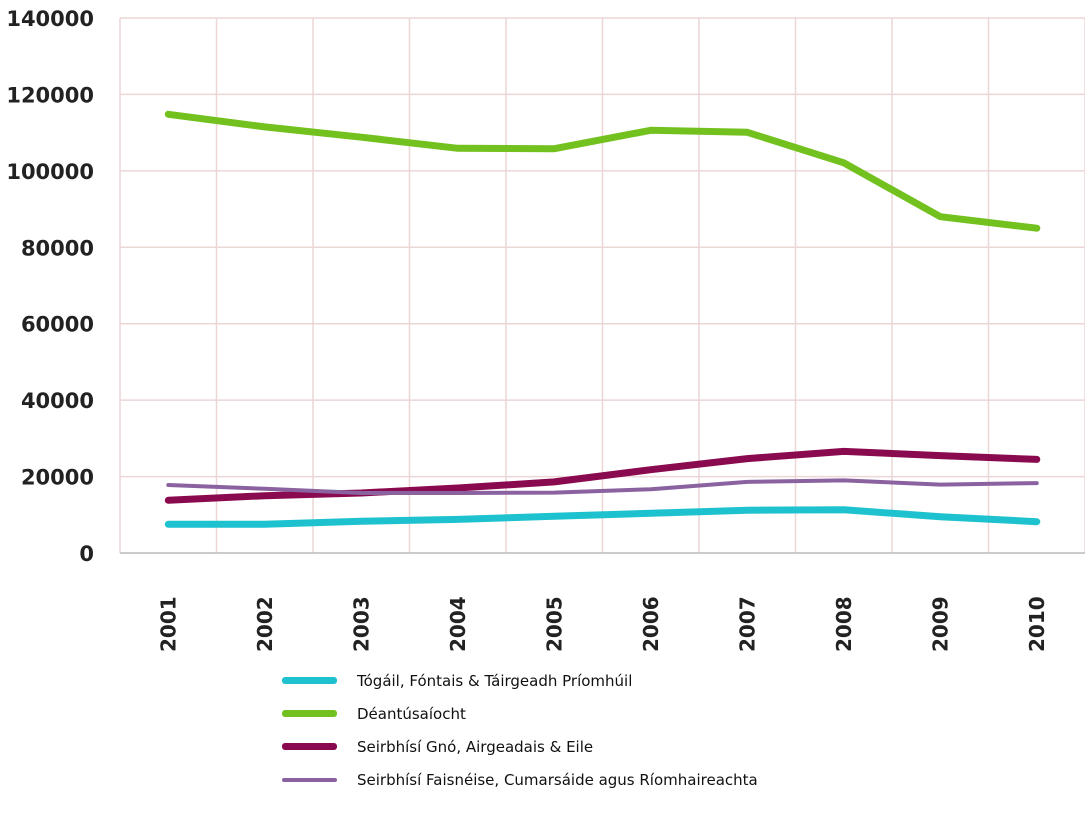 The image size is (1085, 814). I want to click on y-axis-ticks: 0 20000 40000 60000 80000 100000 120000 140000, so click(50, 286).